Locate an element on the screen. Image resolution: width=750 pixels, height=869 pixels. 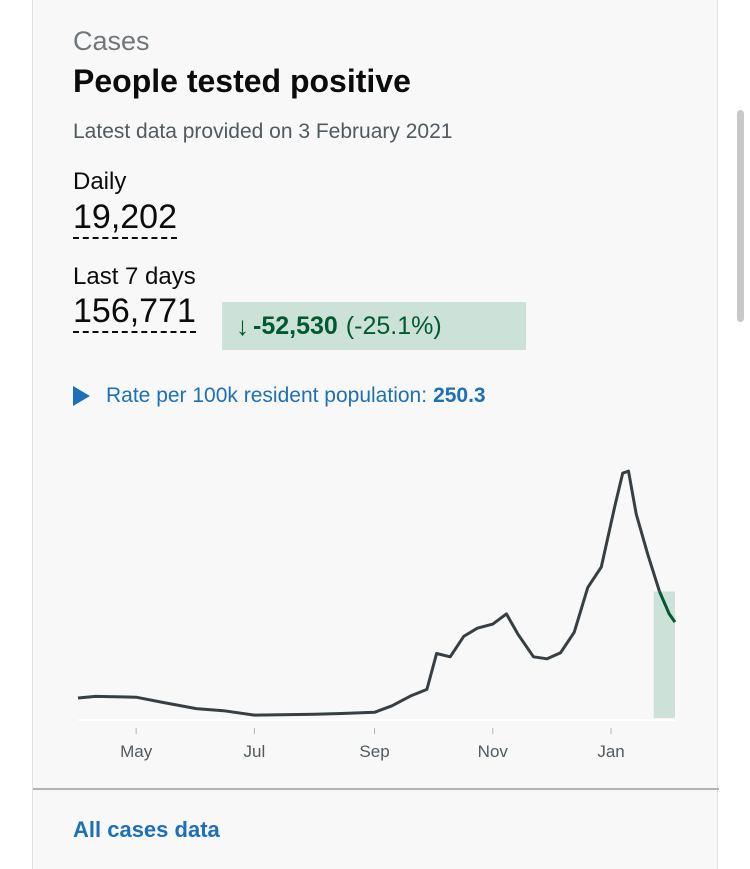
down-arrow-icon: ↓ is located at coordinates (242, 325).